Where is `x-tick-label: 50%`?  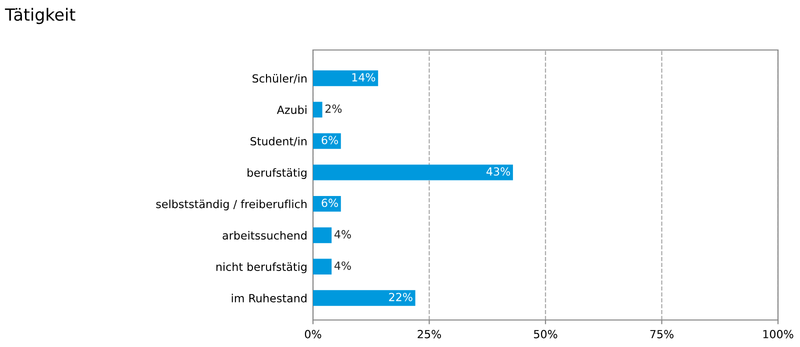 x-tick-label: 50% is located at coordinates (546, 334).